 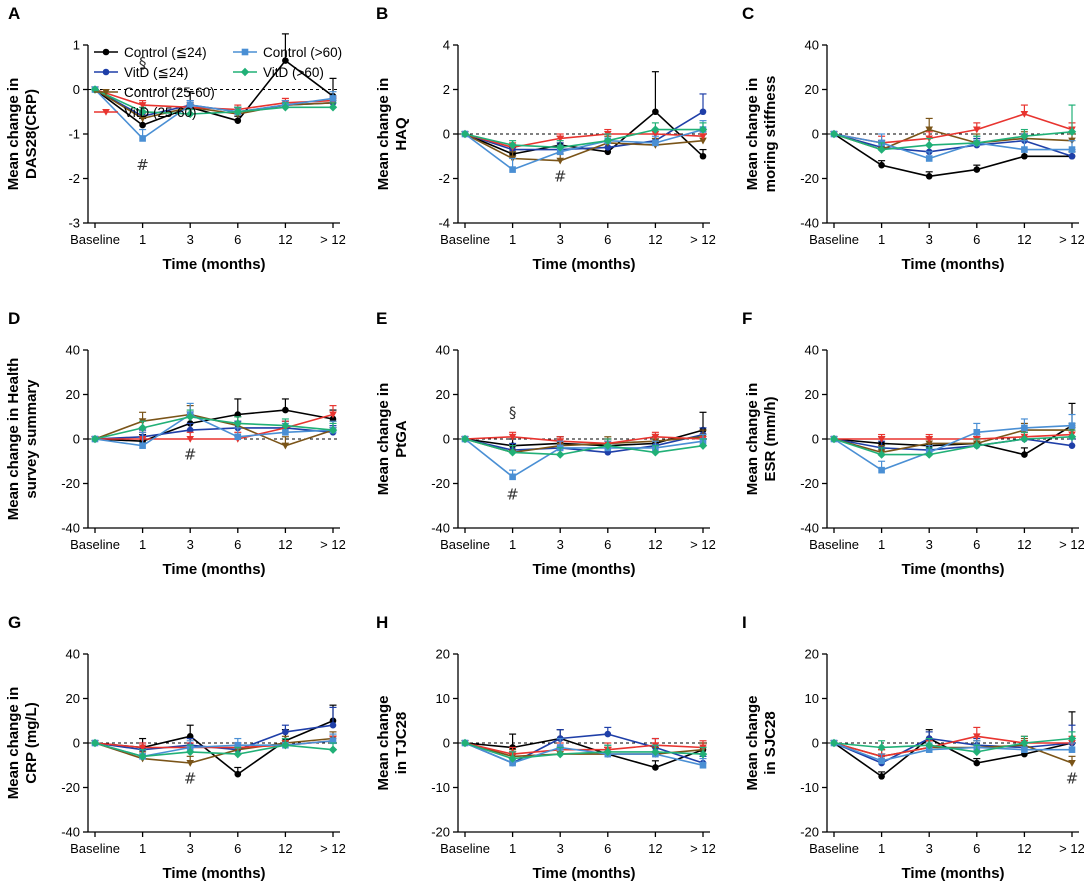 What do you see at coordinates (74, 223) in the screenshot?
I see `y-tick-label: -3` at bounding box center [74, 223].